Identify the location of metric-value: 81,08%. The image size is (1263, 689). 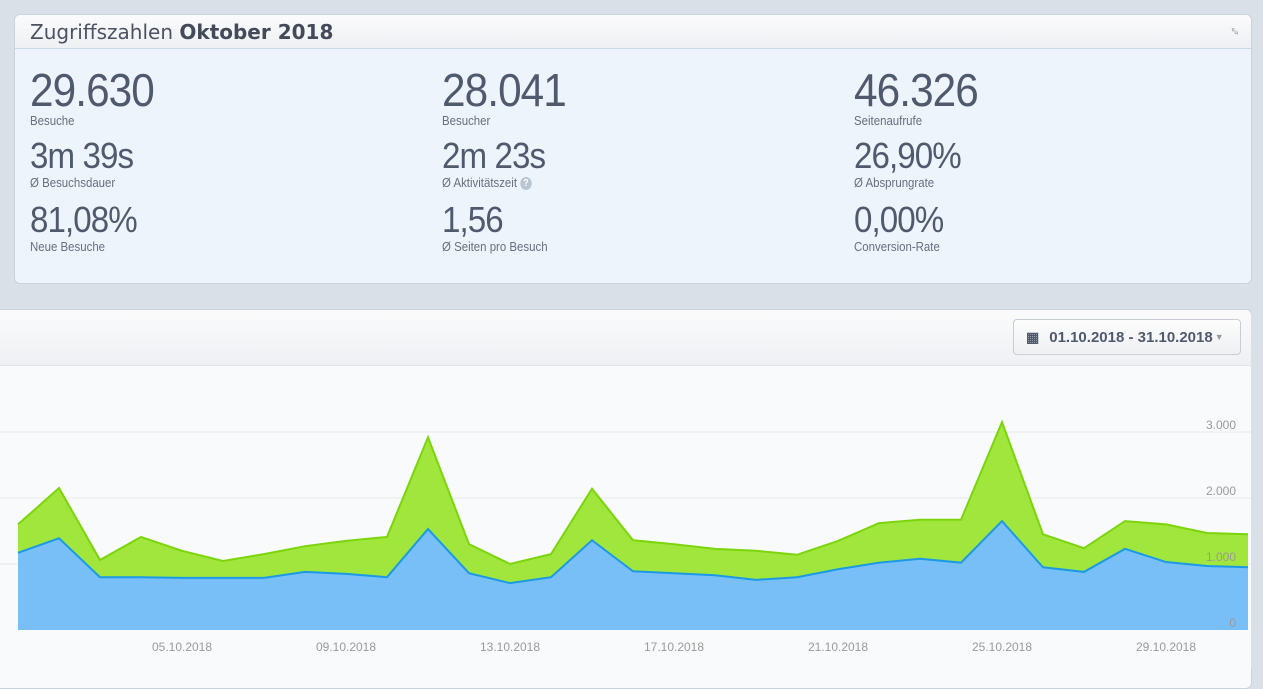
(84, 219).